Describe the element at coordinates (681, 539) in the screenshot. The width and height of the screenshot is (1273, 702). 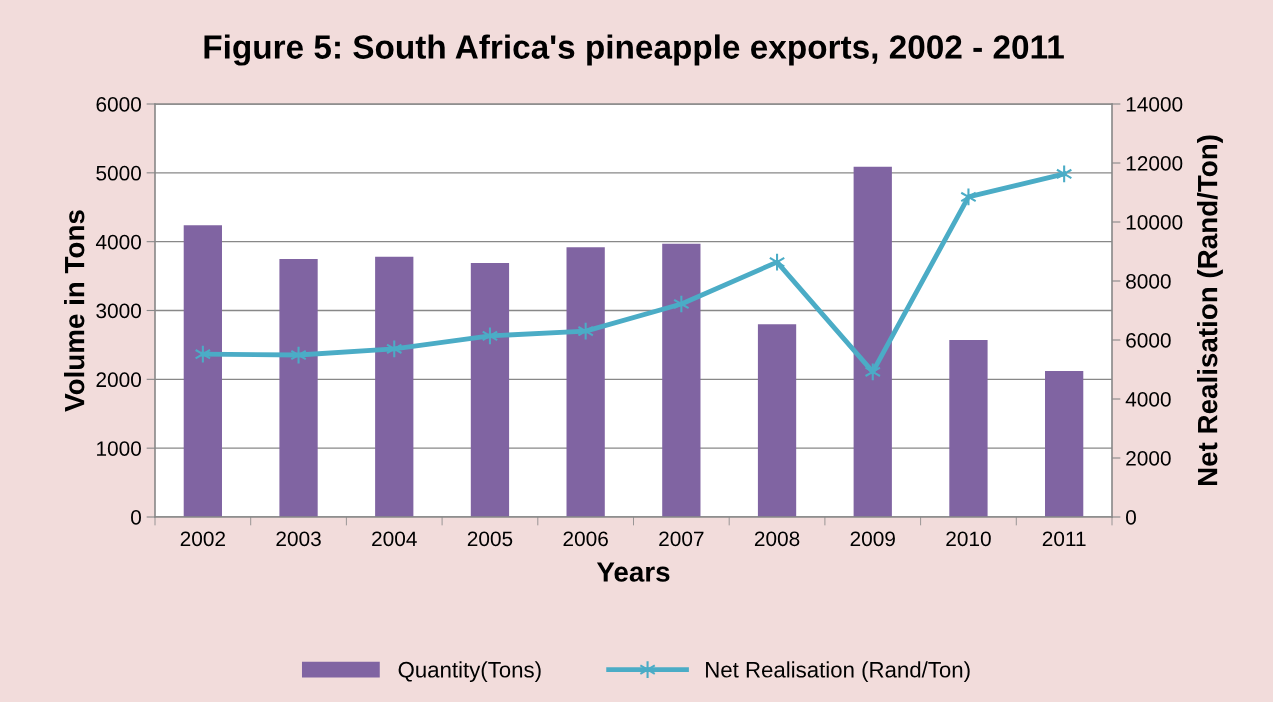
I see `x-tick-label: 2007` at that location.